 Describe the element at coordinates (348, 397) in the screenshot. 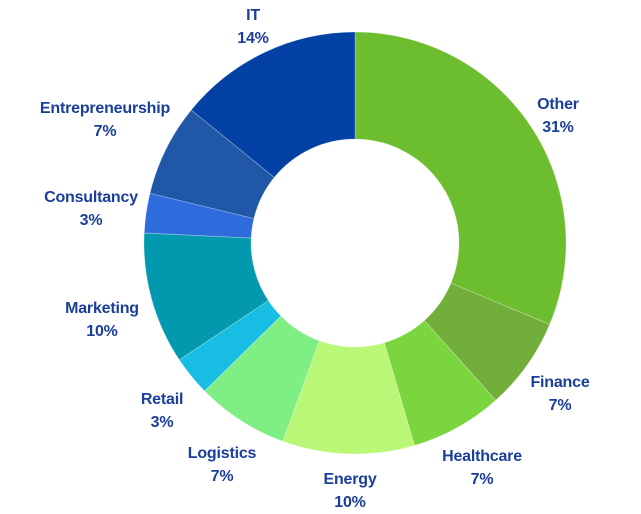

I see `segment-energy` at that location.